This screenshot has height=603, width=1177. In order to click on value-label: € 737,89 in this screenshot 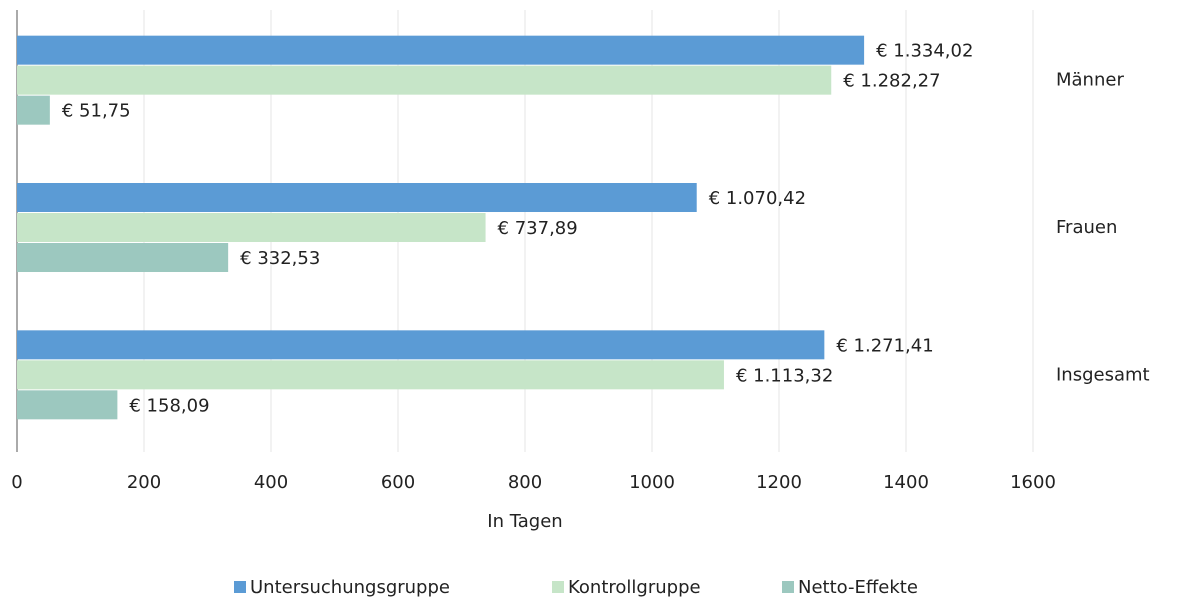, I will do `click(538, 228)`.